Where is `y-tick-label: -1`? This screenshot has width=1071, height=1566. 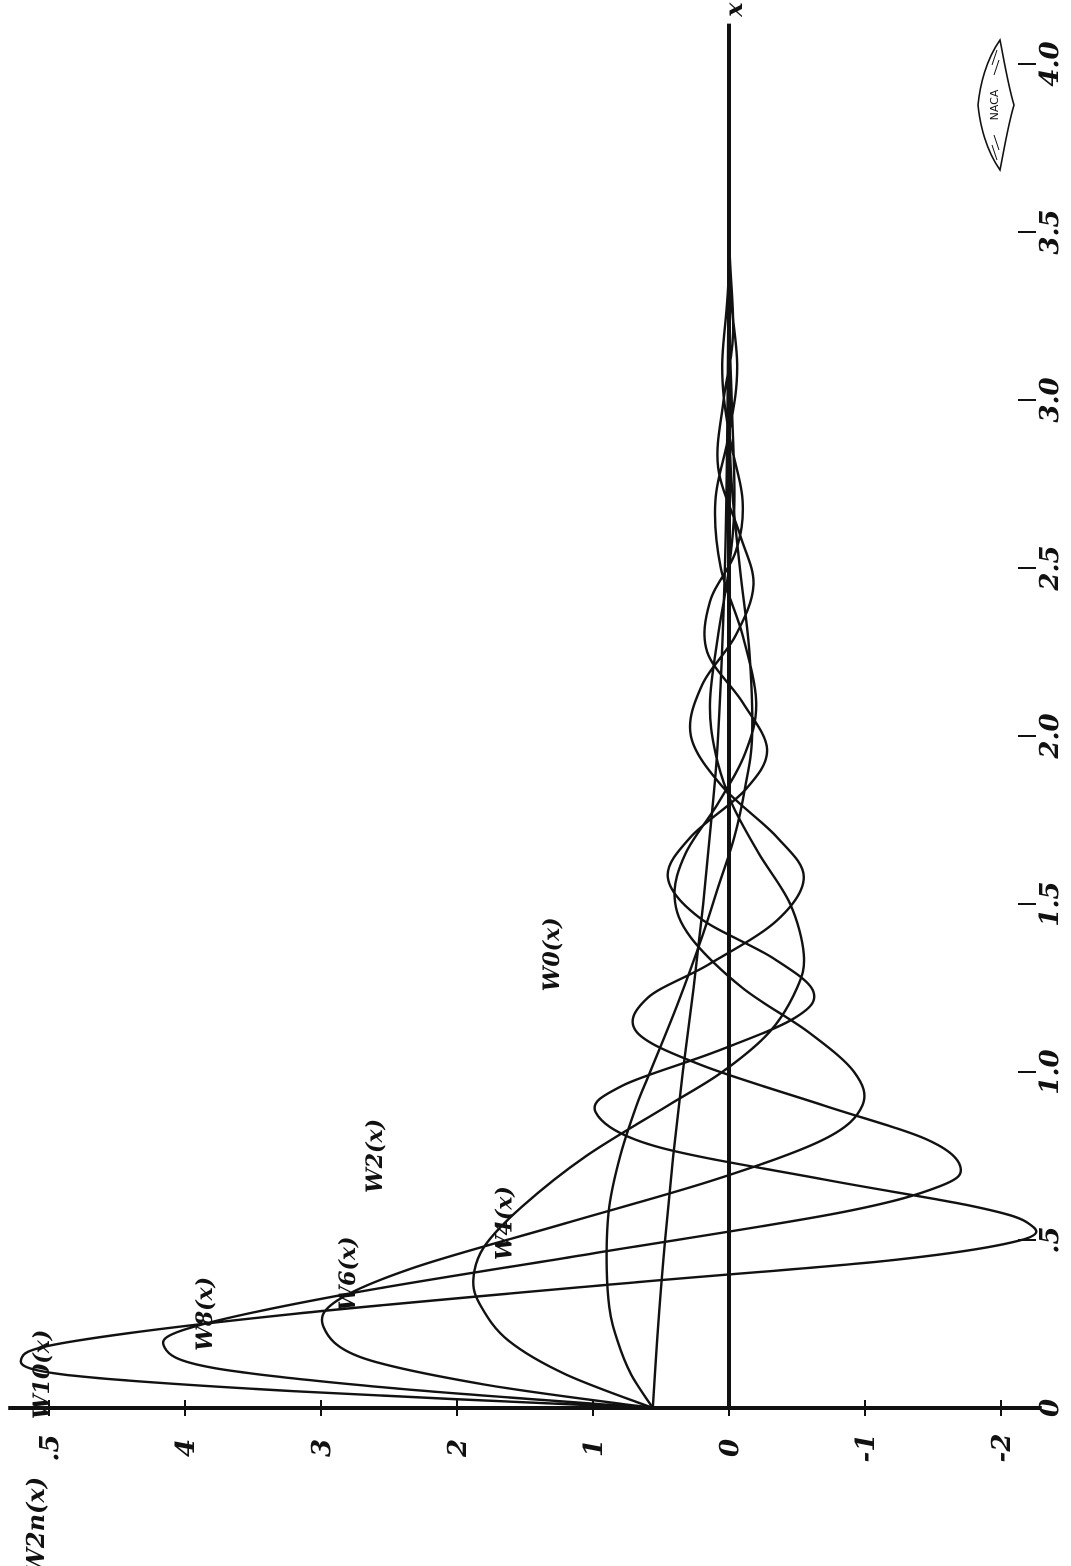 y-tick-label: -1 is located at coordinates (866, 1448).